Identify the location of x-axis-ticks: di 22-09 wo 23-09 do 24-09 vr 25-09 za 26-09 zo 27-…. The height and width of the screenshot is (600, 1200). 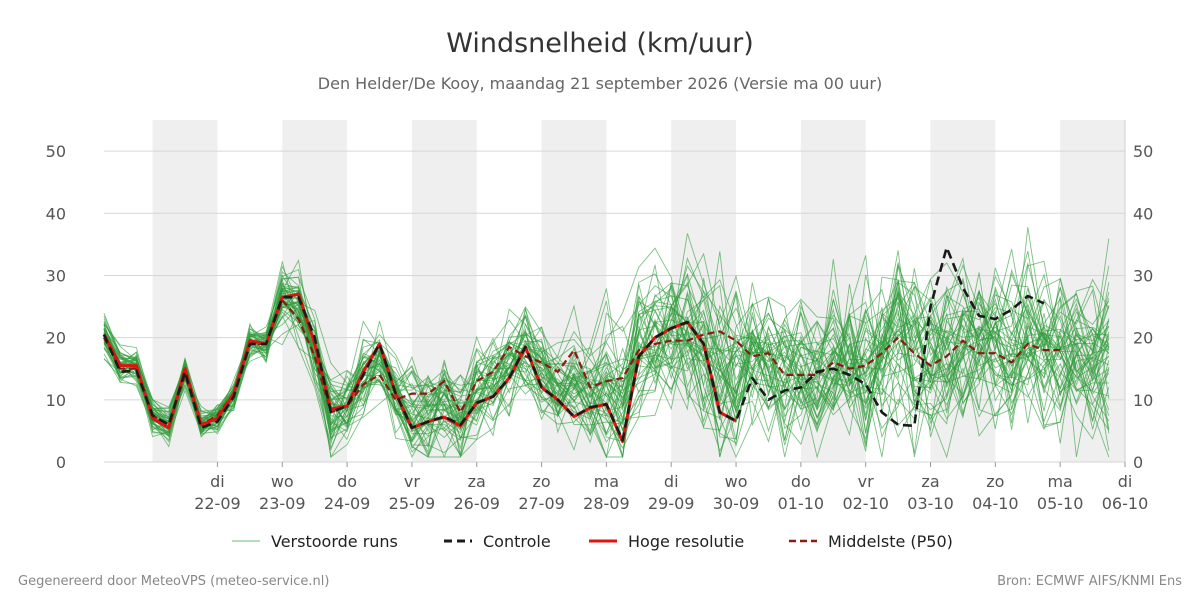
(671, 487).